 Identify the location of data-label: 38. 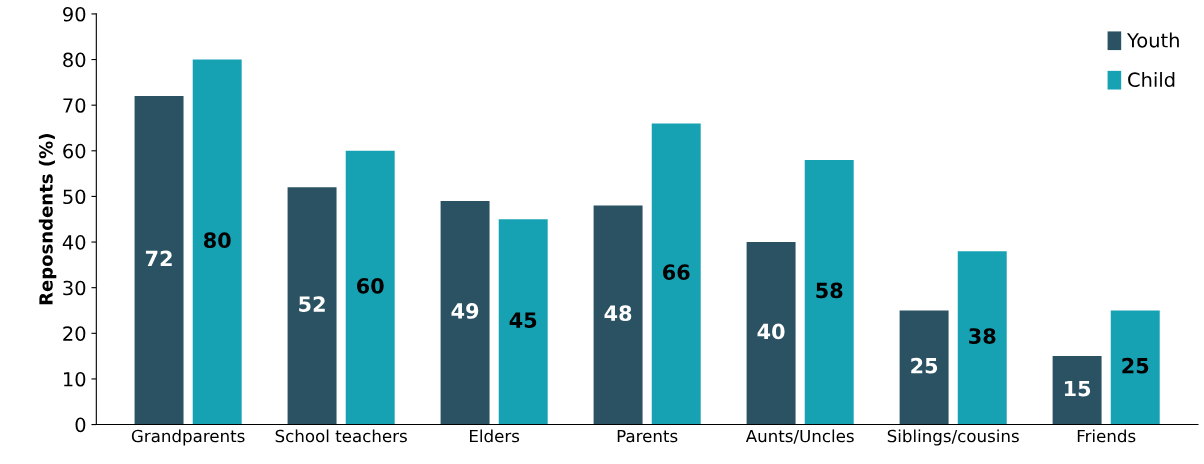
(982, 336).